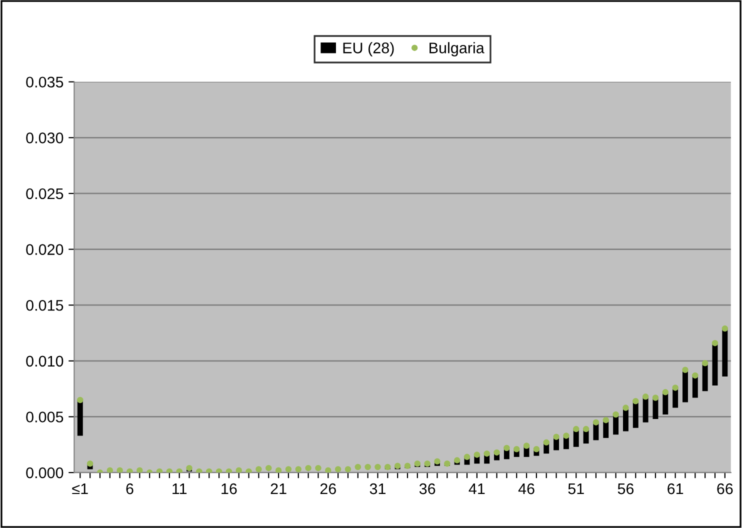  I want to click on legend-label: EU (28), so click(368, 49).